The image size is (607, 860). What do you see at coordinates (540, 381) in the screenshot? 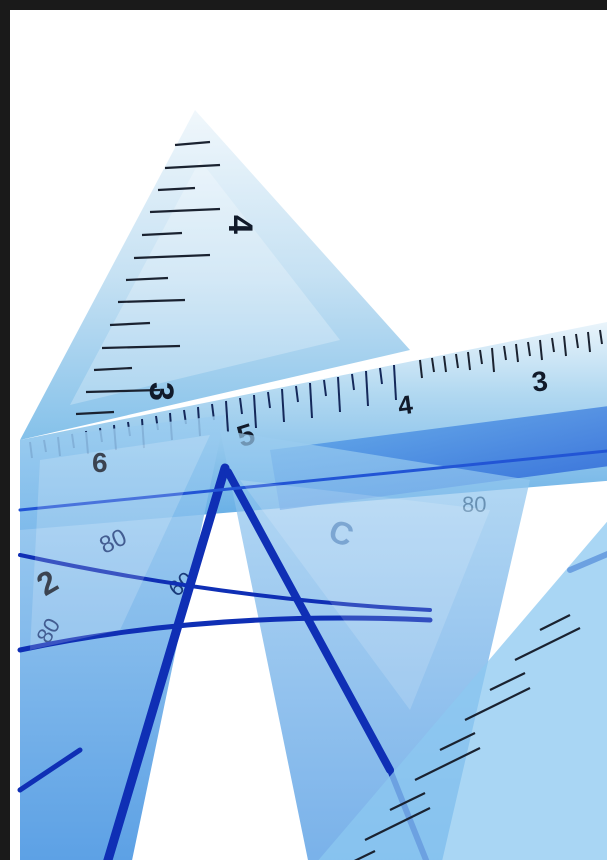
I see `ruler-number-3-straight: 3` at bounding box center [540, 381].